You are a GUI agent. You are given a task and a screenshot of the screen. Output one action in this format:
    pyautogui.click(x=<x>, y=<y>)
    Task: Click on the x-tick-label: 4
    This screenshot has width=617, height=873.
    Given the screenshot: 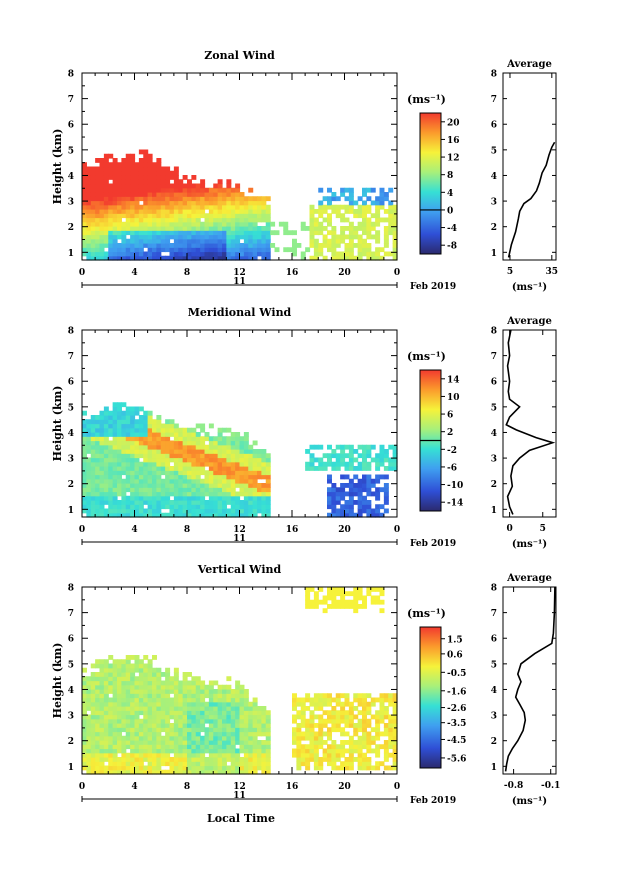 What is the action you would take?
    pyautogui.click(x=134, y=787)
    